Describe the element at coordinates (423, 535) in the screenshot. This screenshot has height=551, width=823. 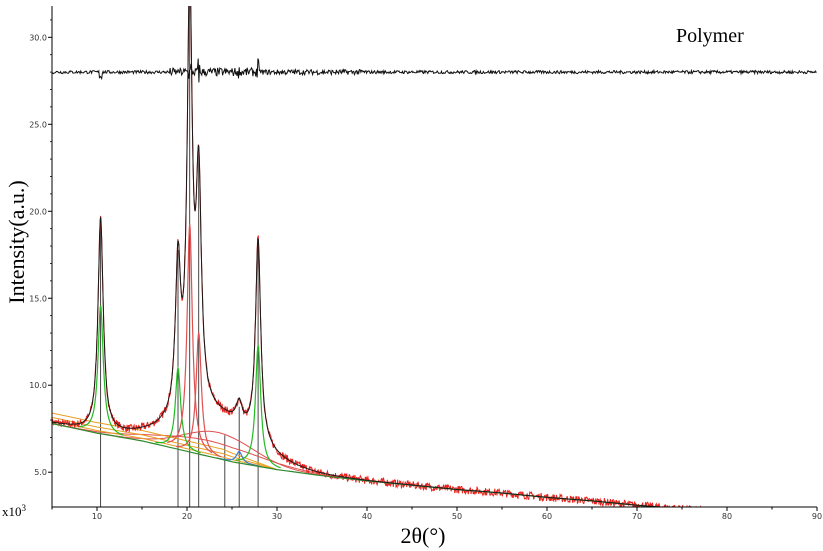
I see `x-axis-title: 2θ(°)` at that location.